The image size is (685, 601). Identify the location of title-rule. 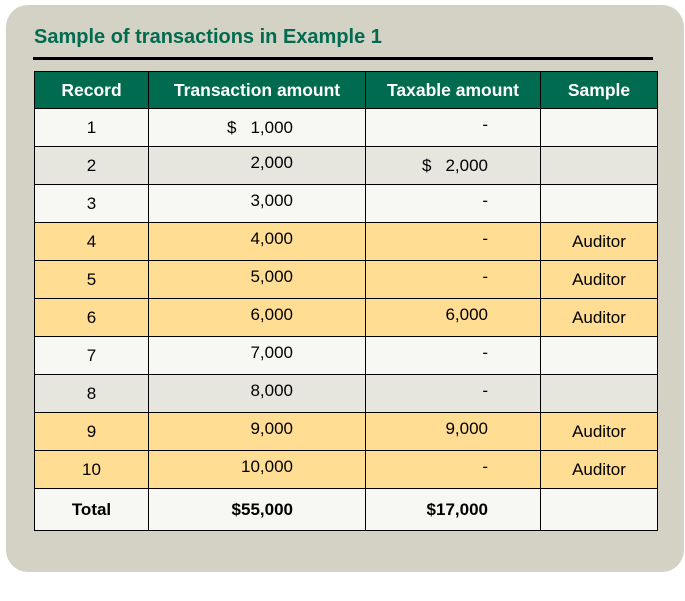
(343, 58).